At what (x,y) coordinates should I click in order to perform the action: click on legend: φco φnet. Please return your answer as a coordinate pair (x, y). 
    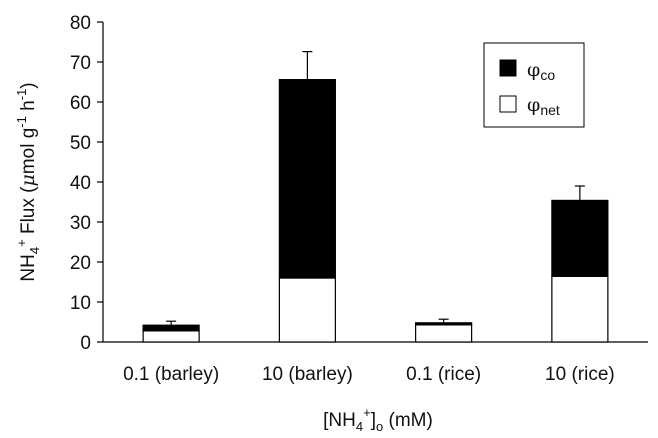
    Looking at the image, I should click on (534, 85).